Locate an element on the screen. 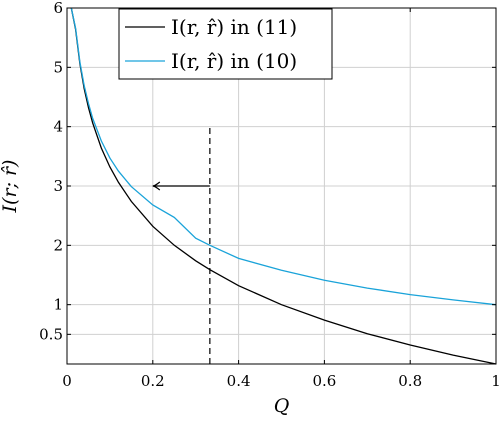 This screenshot has height=422, width=502. y-axis-label: I(r; r̂) is located at coordinates (10, 187).